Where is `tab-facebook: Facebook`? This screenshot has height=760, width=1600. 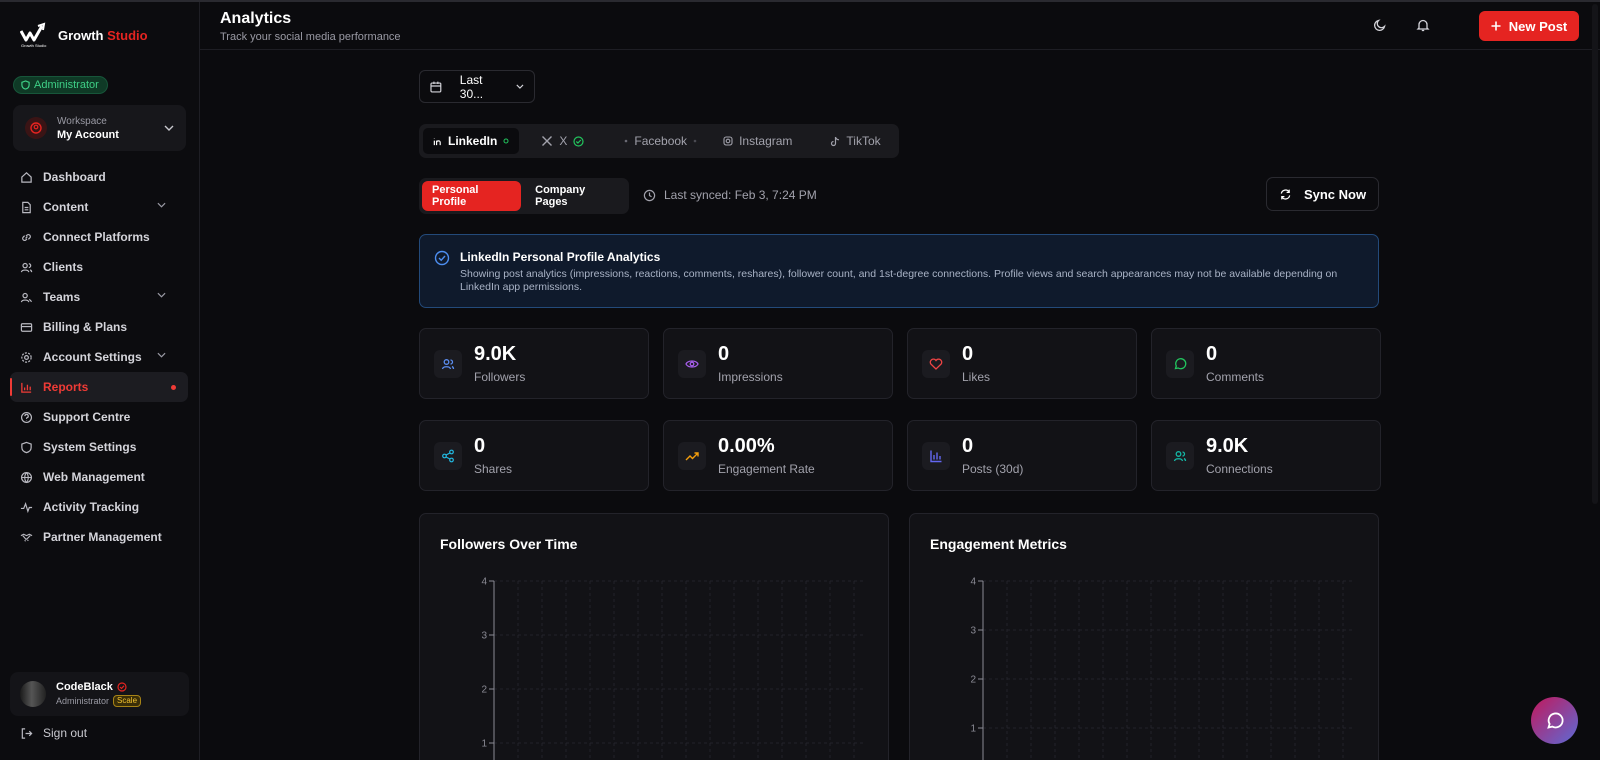 tab-facebook: Facebook is located at coordinates (660, 141).